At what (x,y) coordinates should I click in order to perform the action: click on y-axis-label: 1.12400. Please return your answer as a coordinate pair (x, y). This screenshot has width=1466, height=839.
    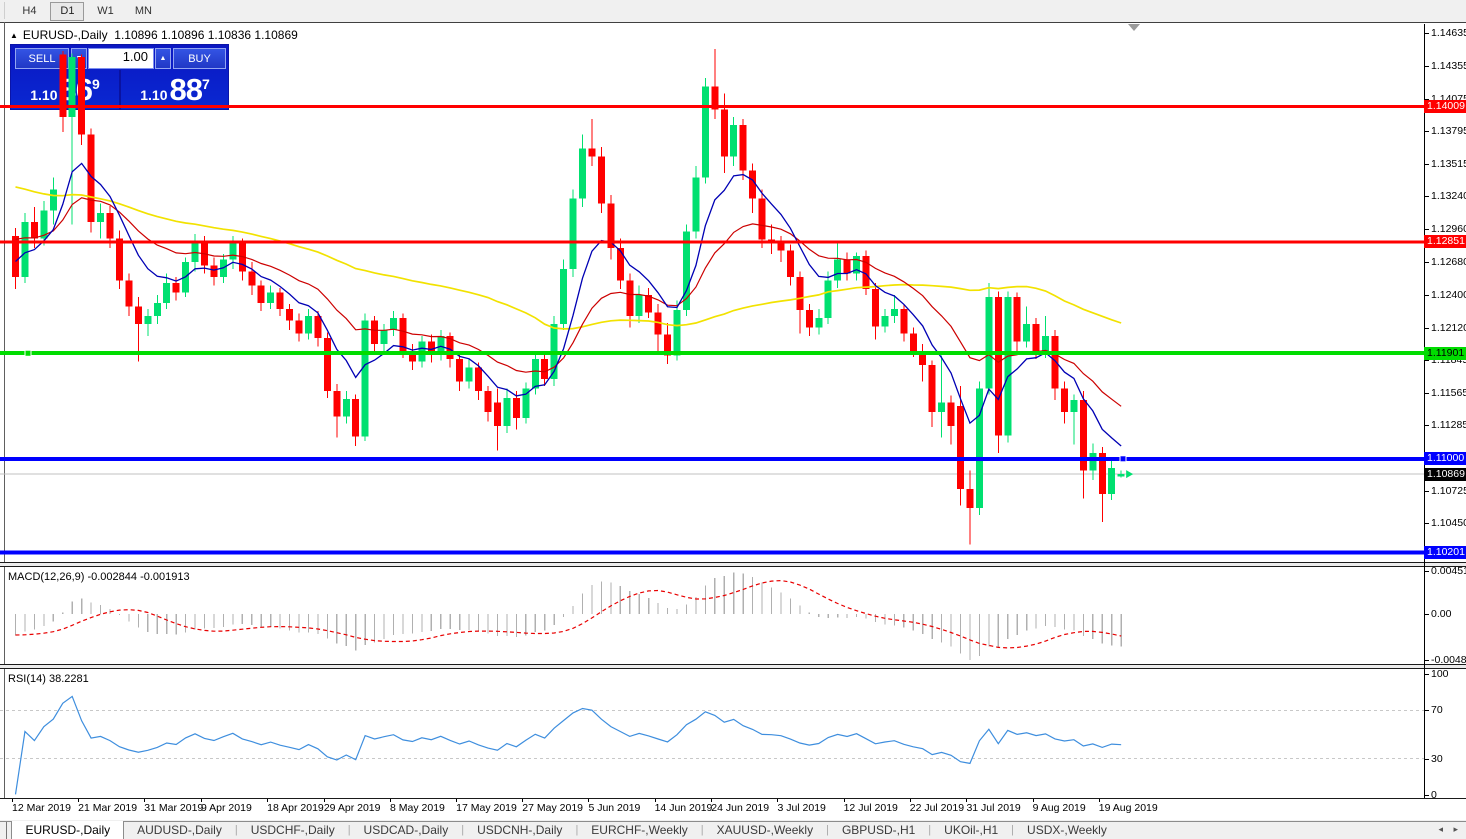
    Looking at the image, I should click on (1448, 294).